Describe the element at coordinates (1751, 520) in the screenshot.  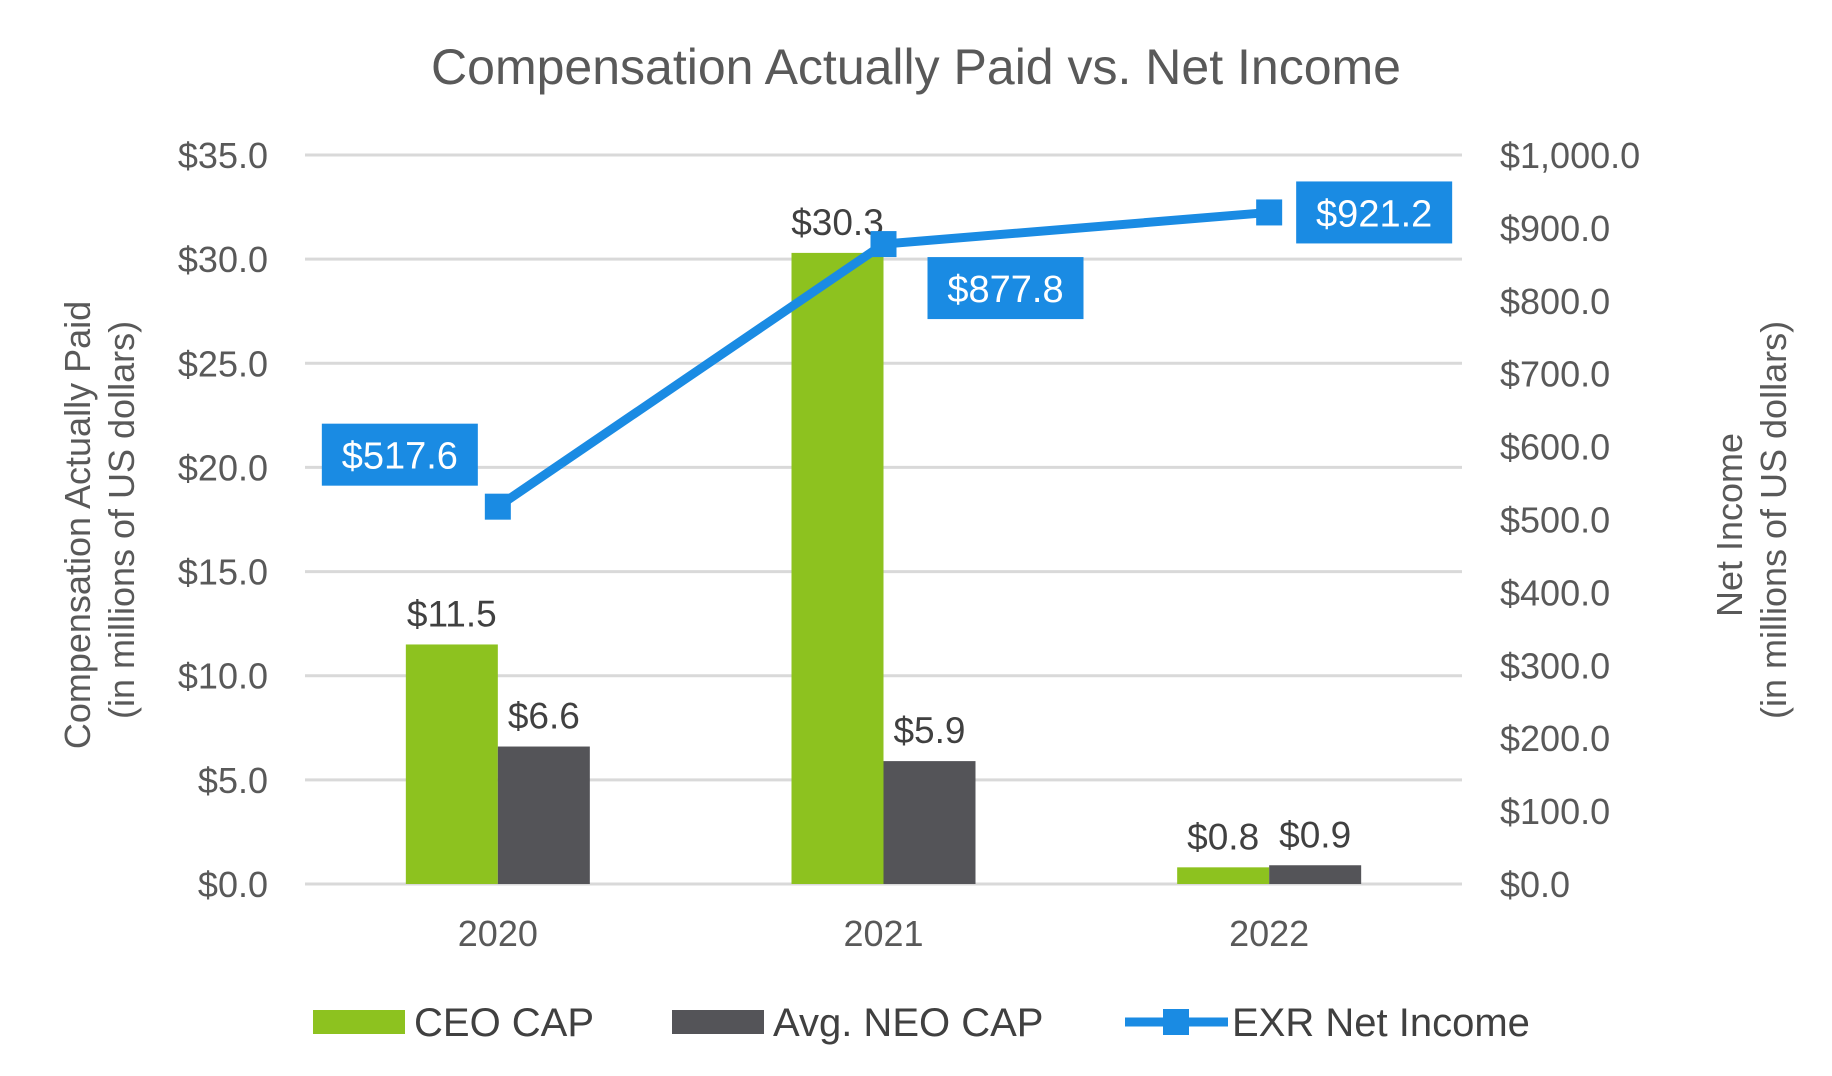
I see `right-axis-title: Net Income (in millions of US dollars)` at that location.